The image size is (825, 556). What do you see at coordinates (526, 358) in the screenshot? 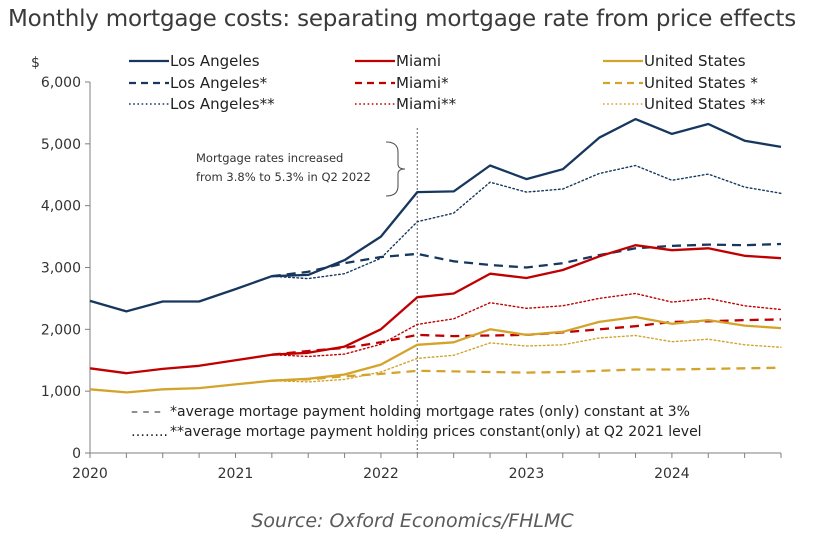
I see `series-line-united-states-star2` at bounding box center [526, 358].